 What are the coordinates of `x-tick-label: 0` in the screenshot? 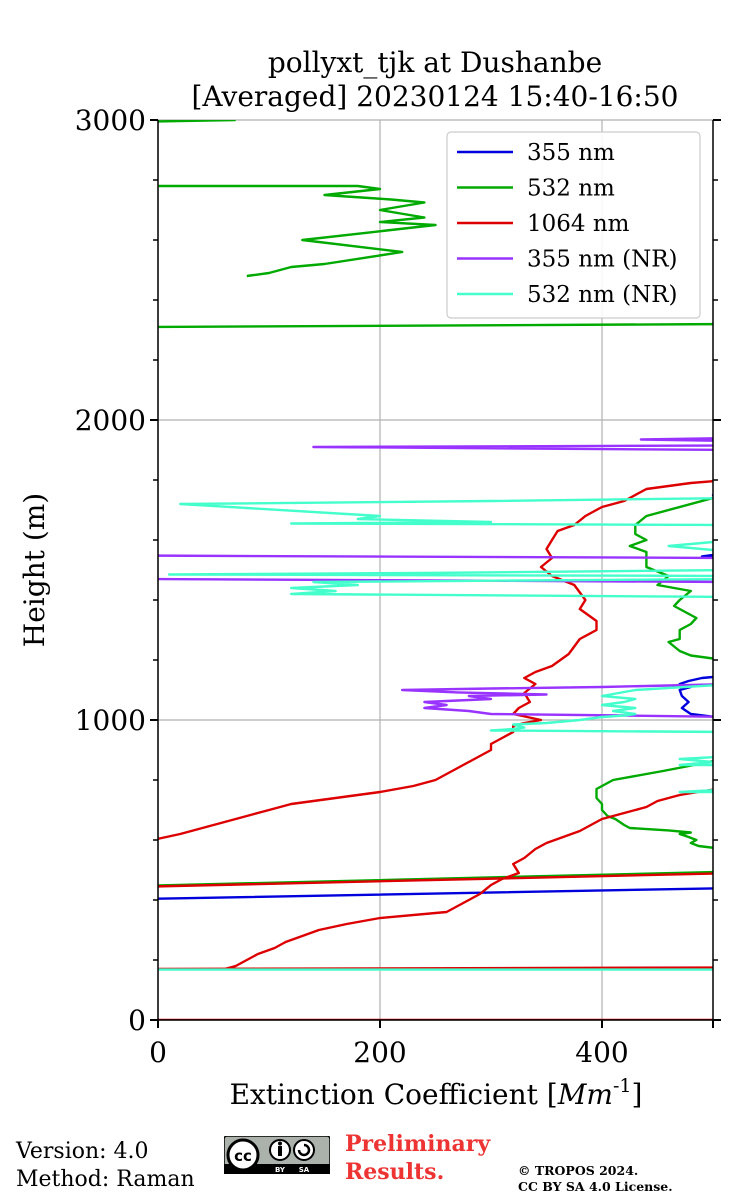 It's located at (158, 1052).